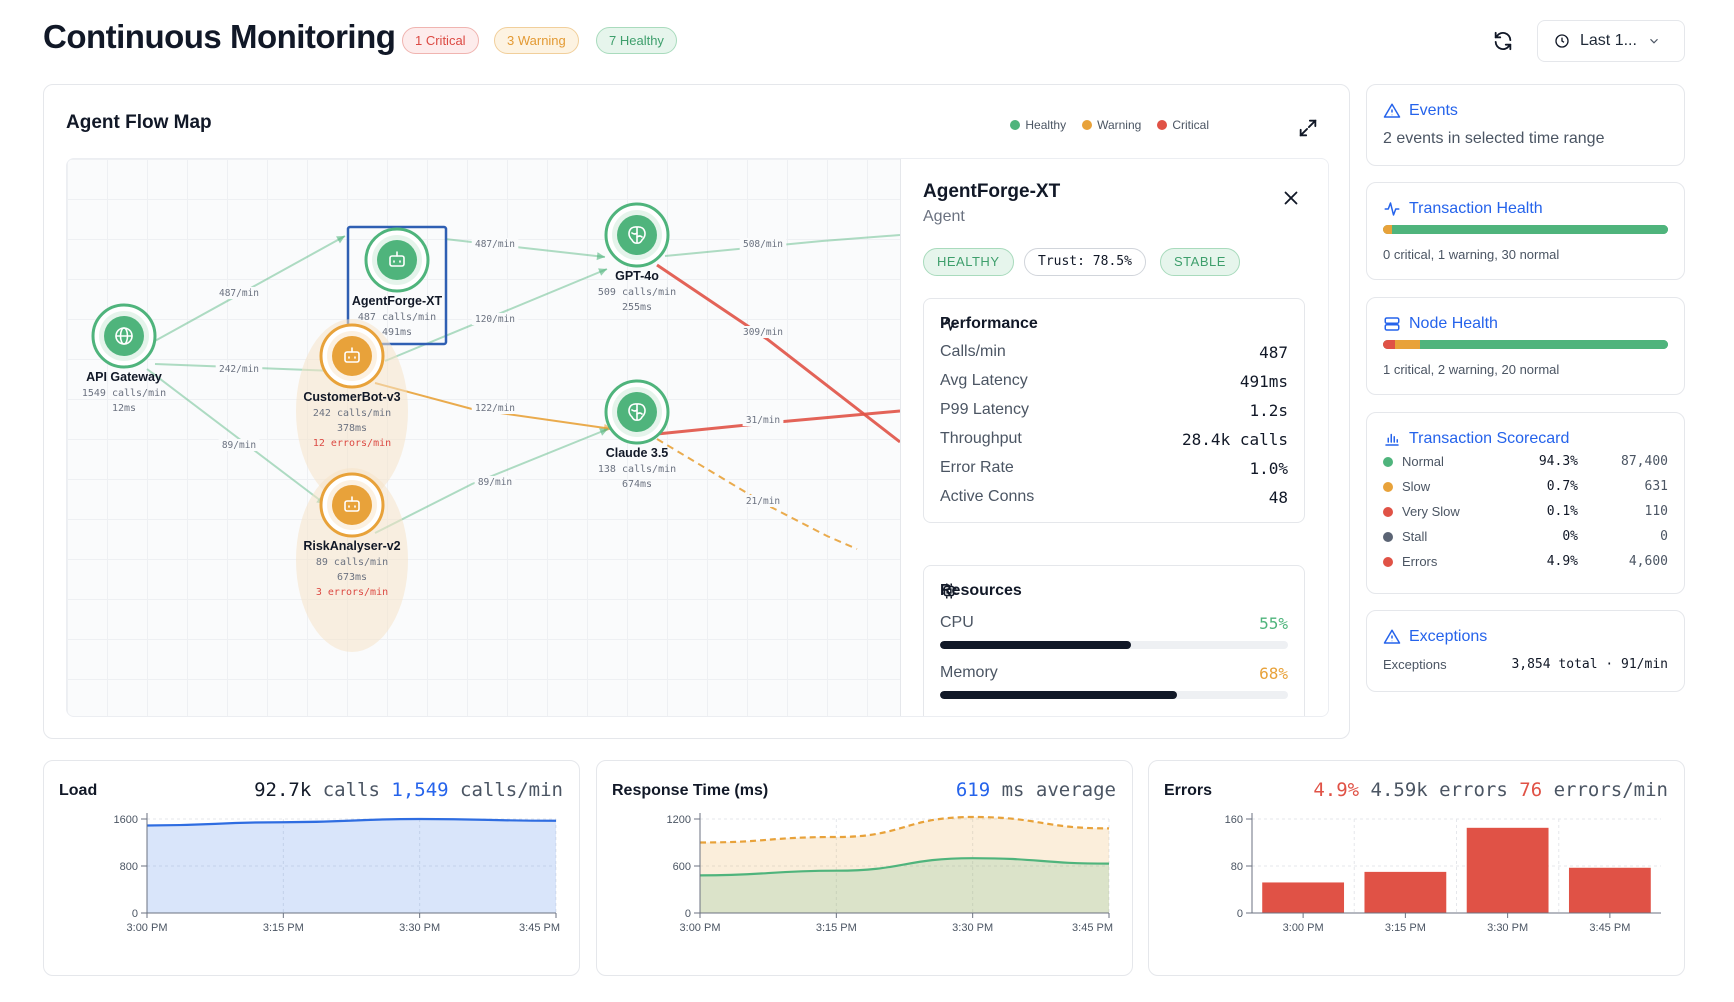  What do you see at coordinates (408, 790) in the screenshot?
I see `load-stat: 92.7k calls 1,549 calls/min` at bounding box center [408, 790].